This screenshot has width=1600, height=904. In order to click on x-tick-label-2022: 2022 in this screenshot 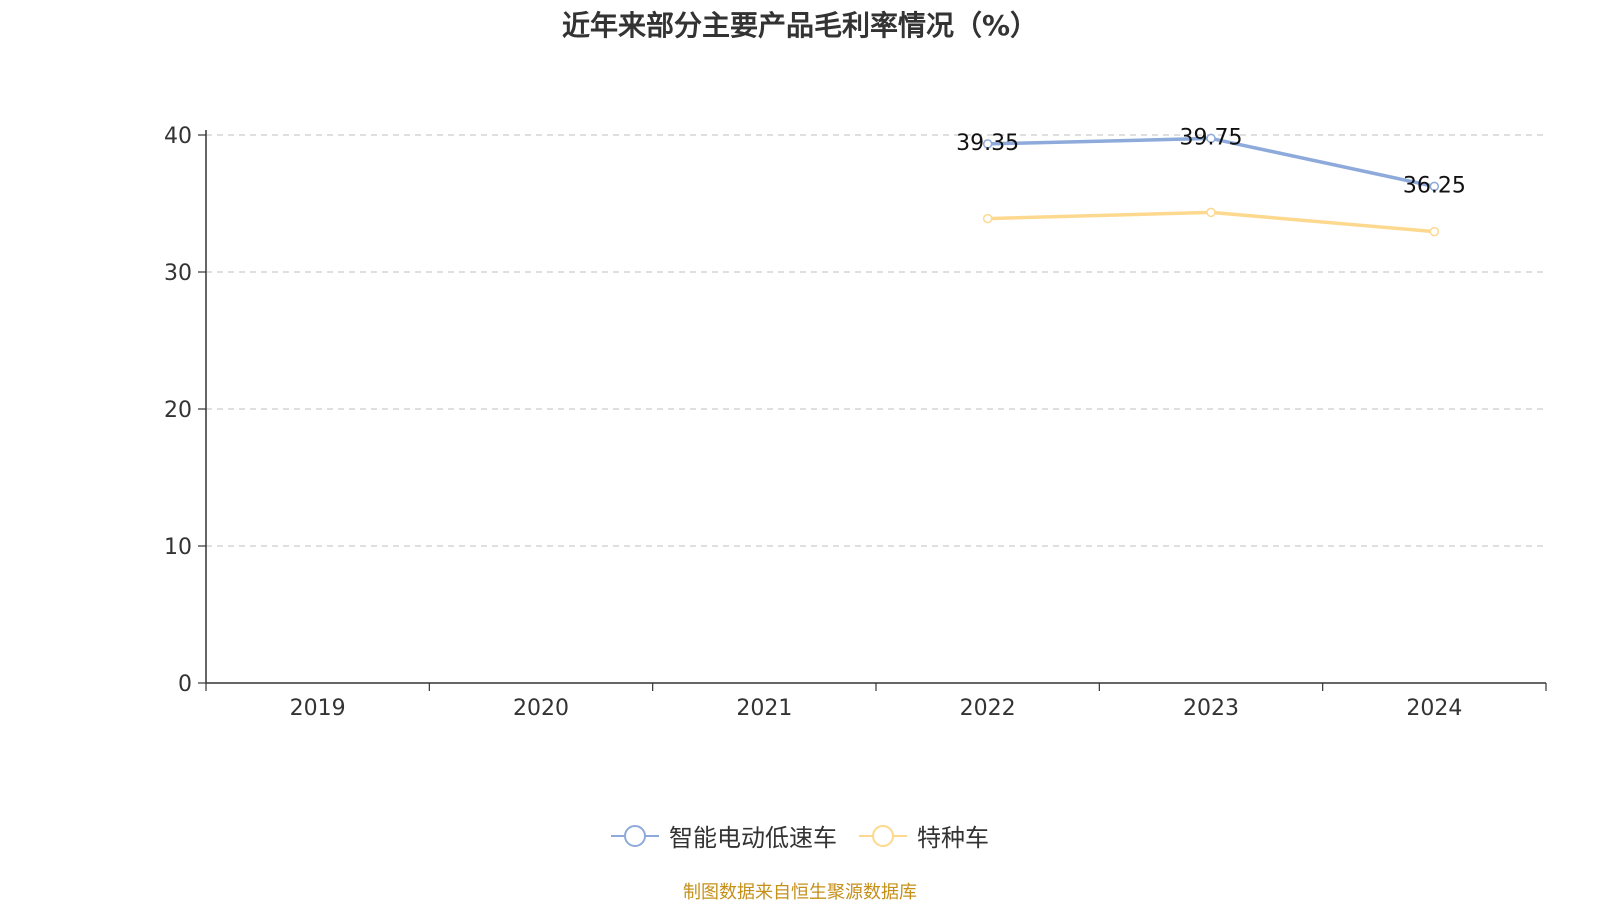, I will do `click(988, 708)`.